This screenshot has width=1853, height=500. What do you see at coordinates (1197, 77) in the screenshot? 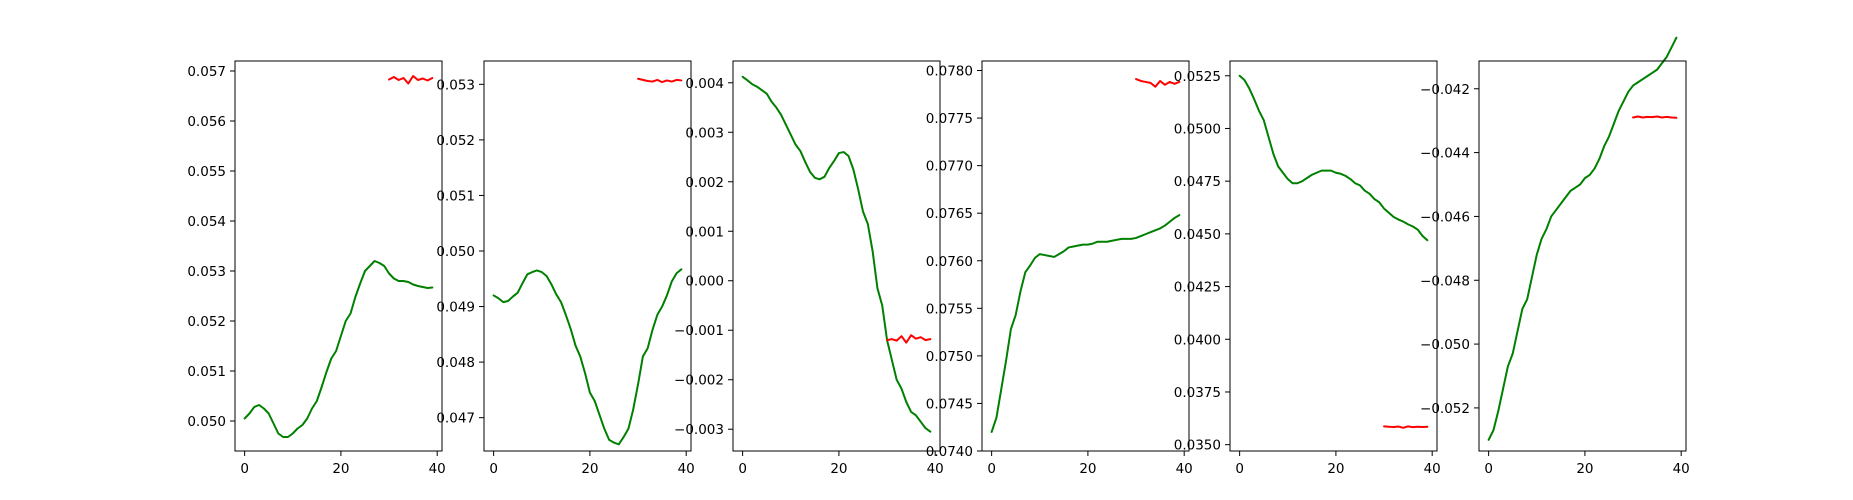
I see `y-tick-label: 0.0525` at bounding box center [1197, 77].